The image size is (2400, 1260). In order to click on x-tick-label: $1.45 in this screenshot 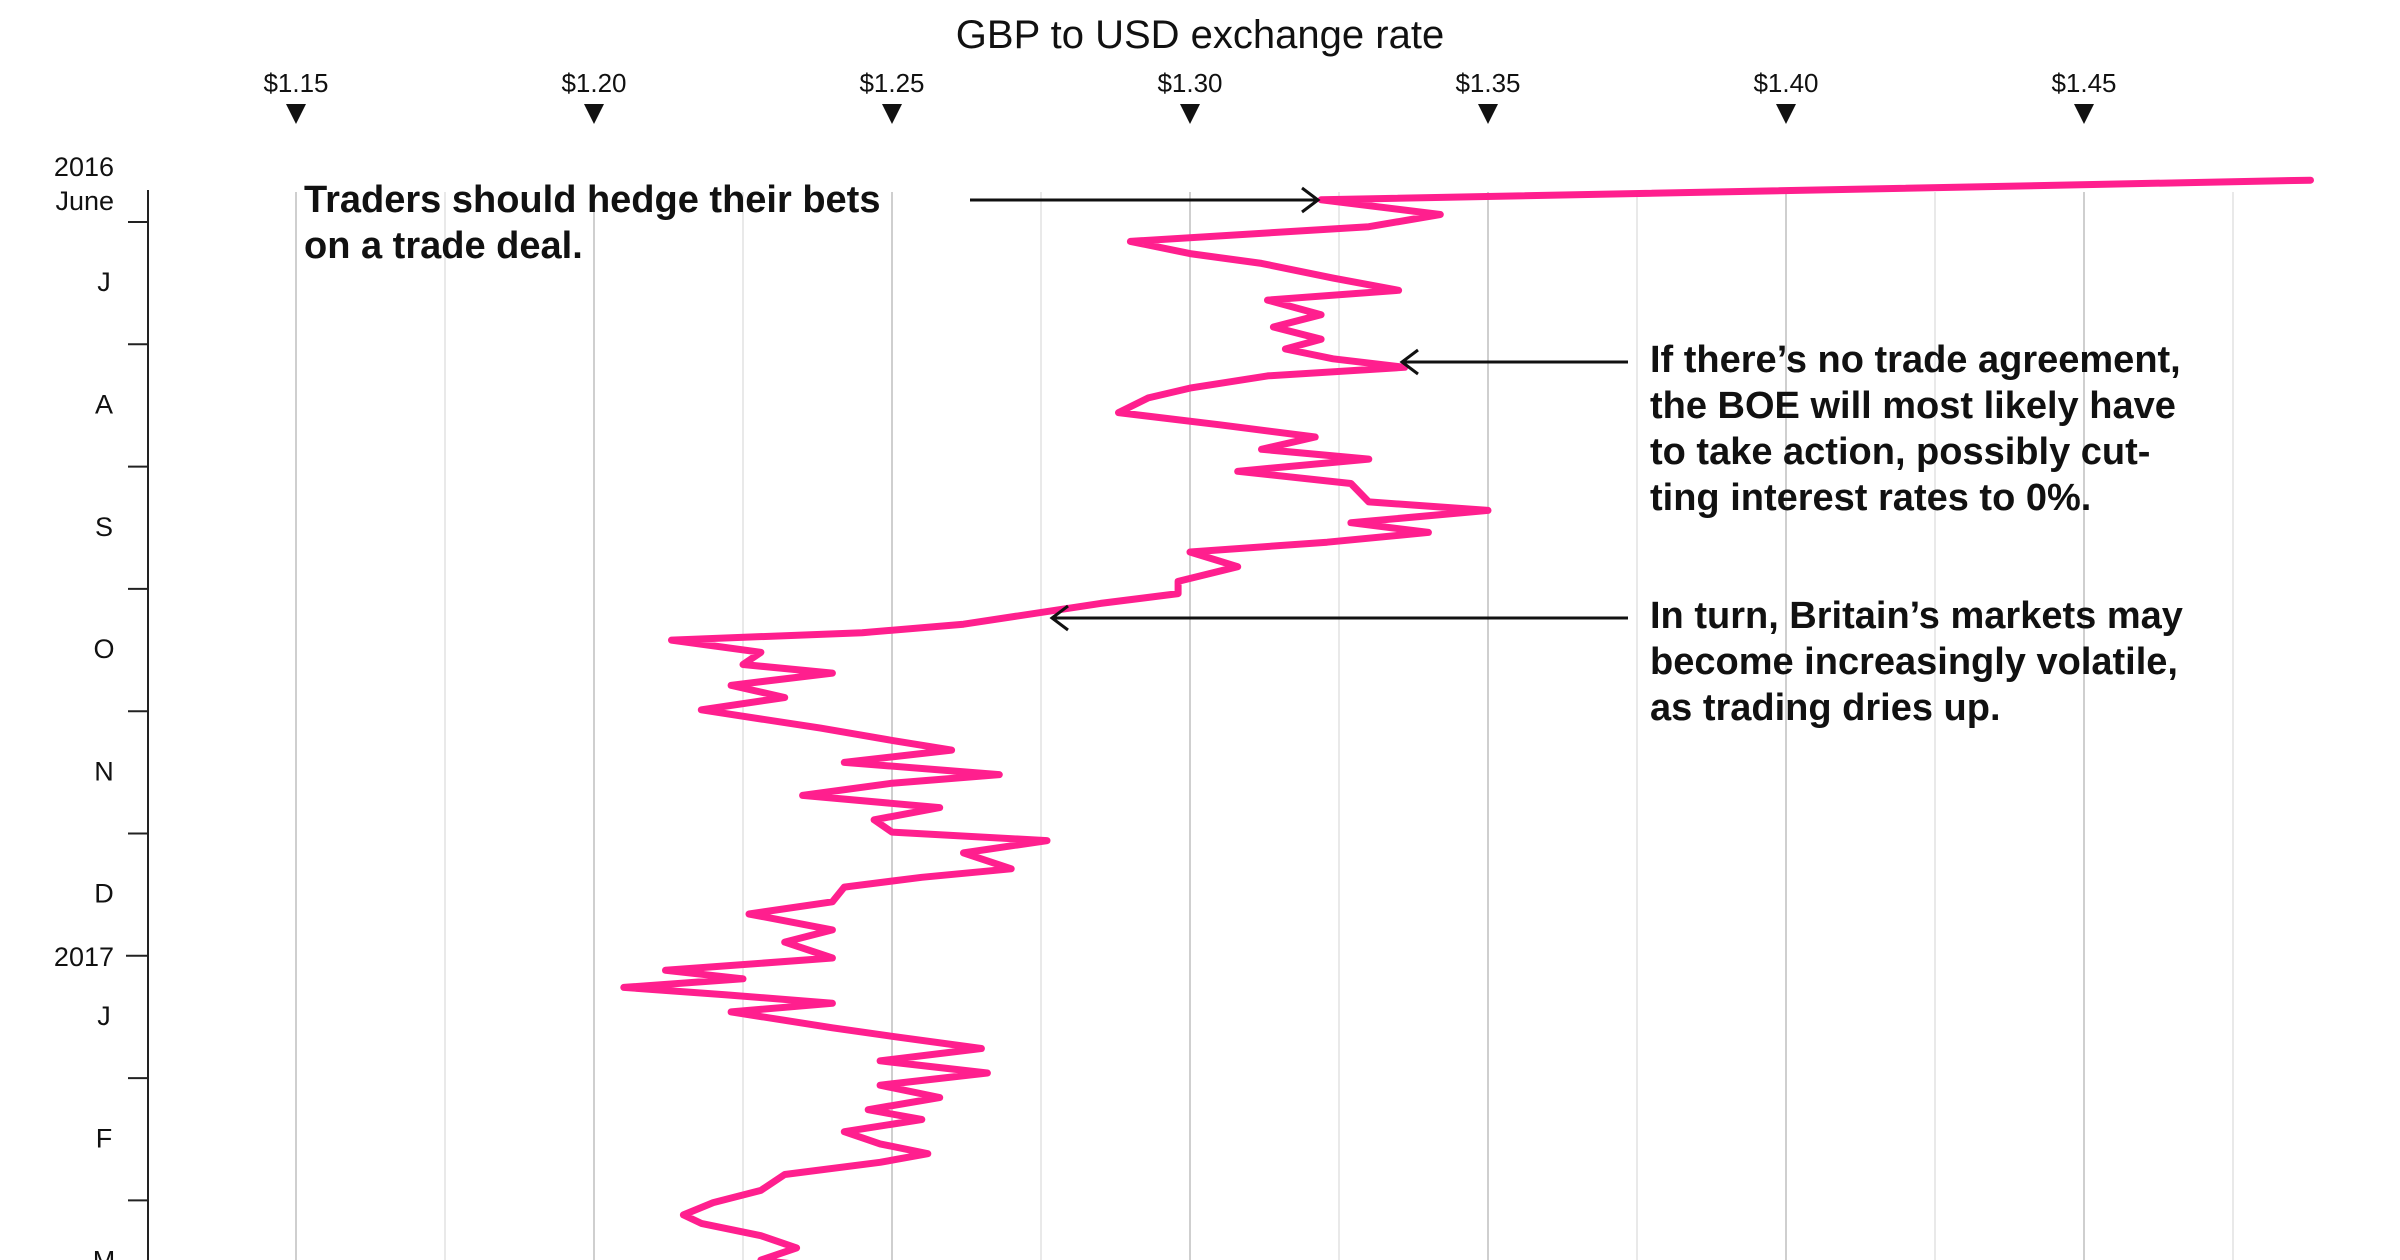, I will do `click(2083, 83)`.